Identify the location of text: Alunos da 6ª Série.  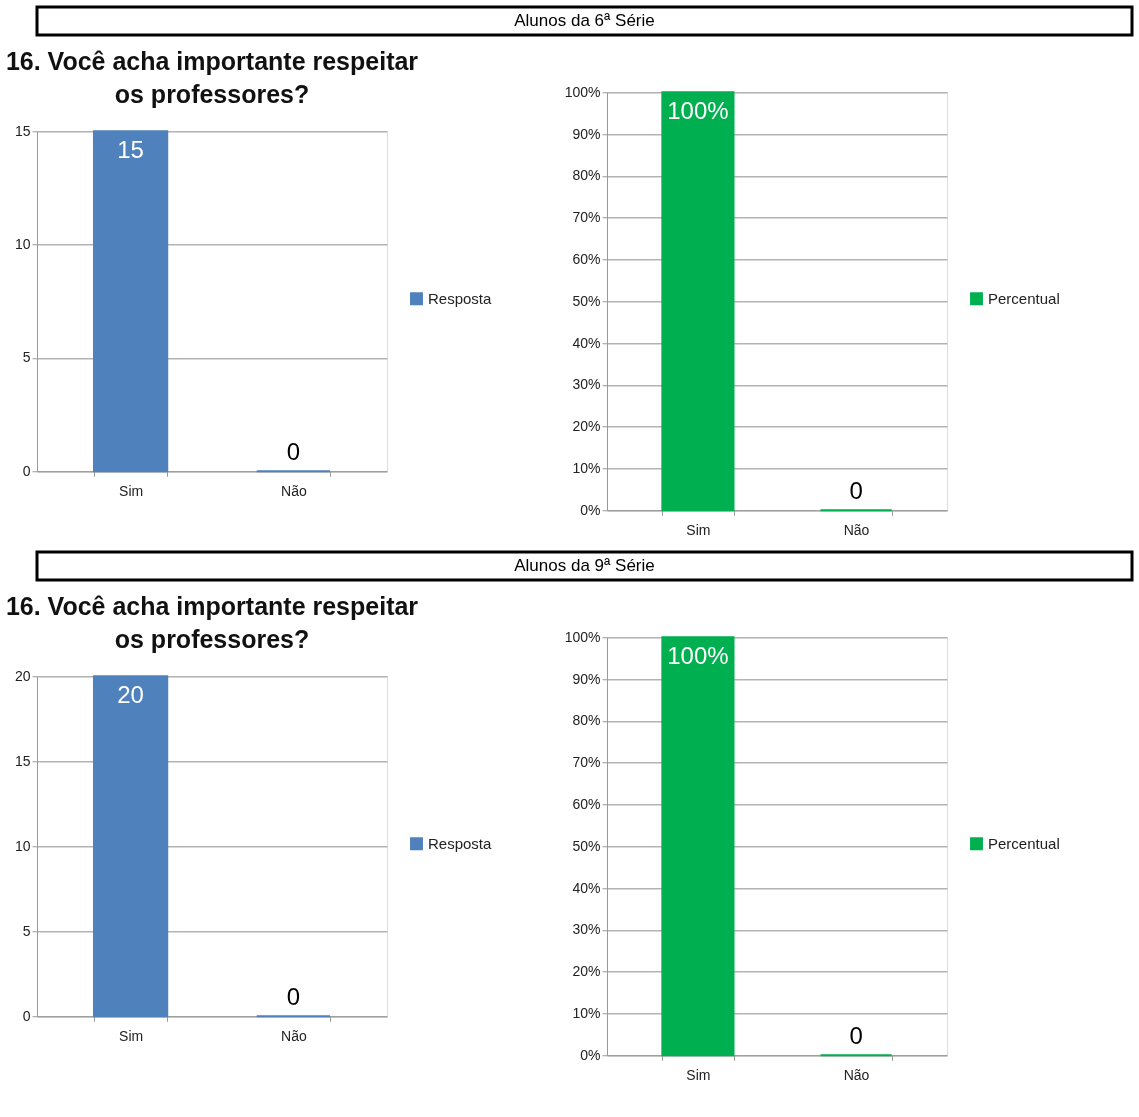
(584, 20).